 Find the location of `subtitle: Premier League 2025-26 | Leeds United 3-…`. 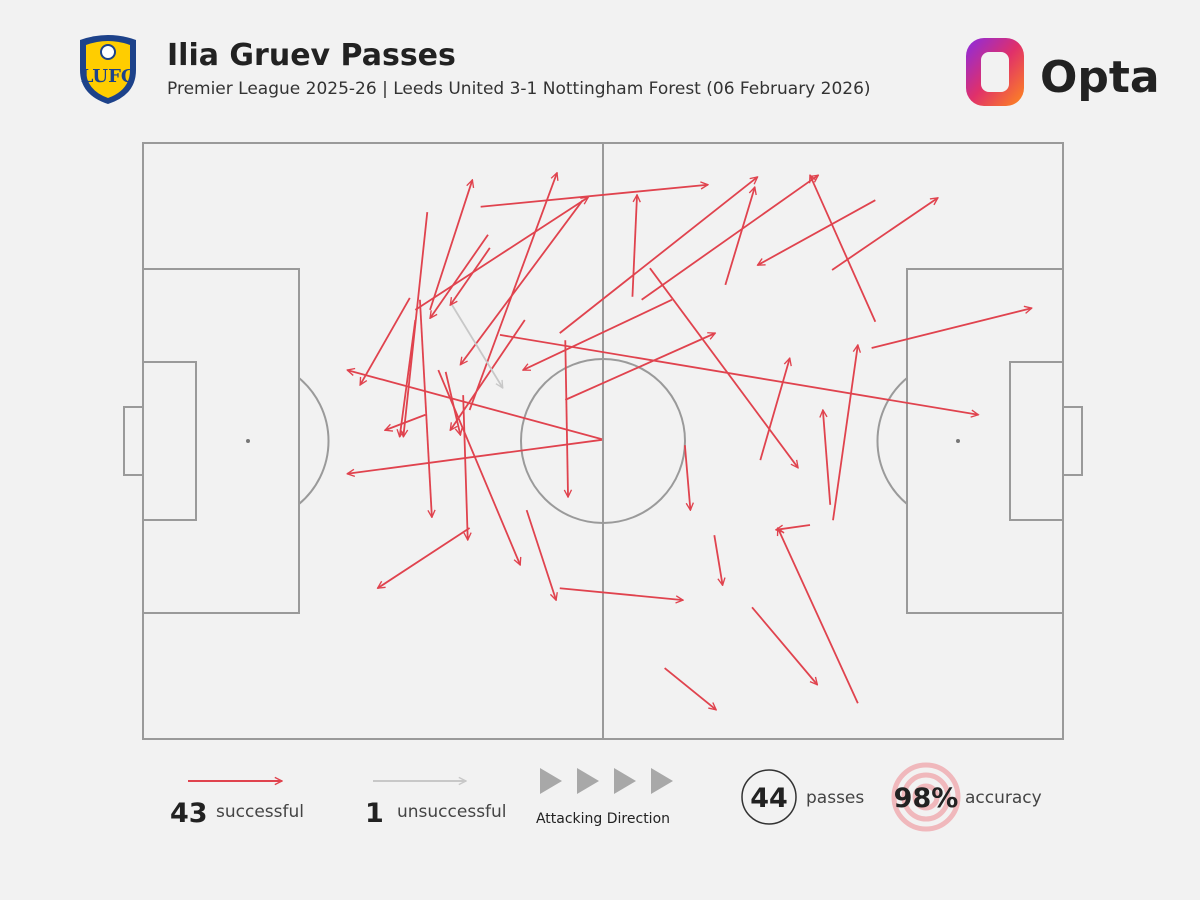

subtitle: Premier League 2025-26 | Leeds United 3-… is located at coordinates (519, 89).